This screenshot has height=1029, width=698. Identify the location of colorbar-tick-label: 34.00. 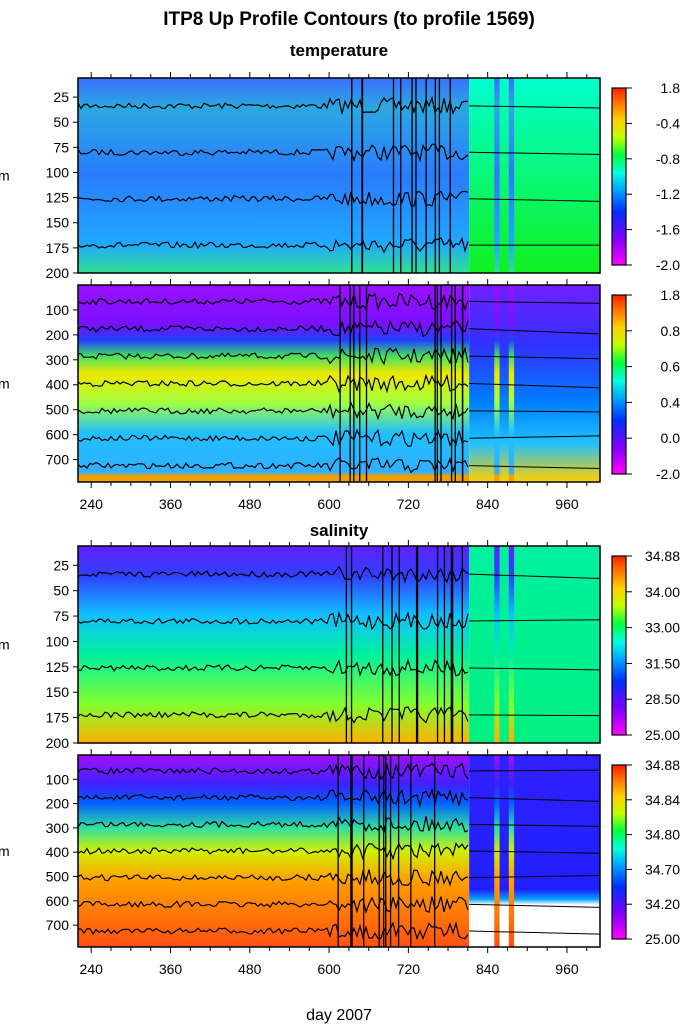
(662, 592).